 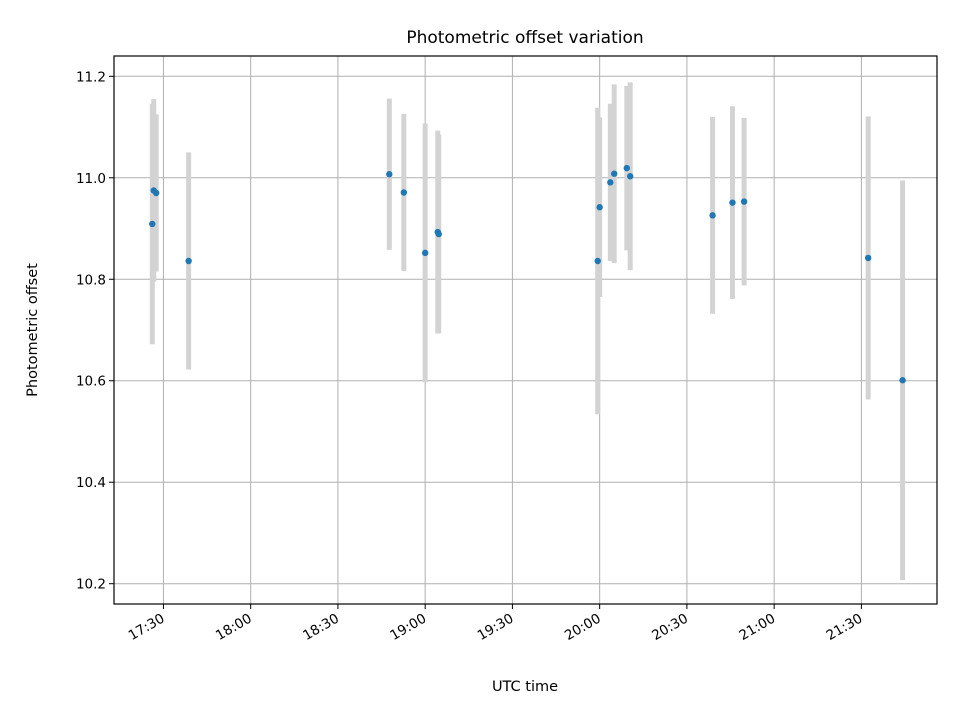 What do you see at coordinates (91, 483) in the screenshot?
I see `y-tick-label: 10.4` at bounding box center [91, 483].